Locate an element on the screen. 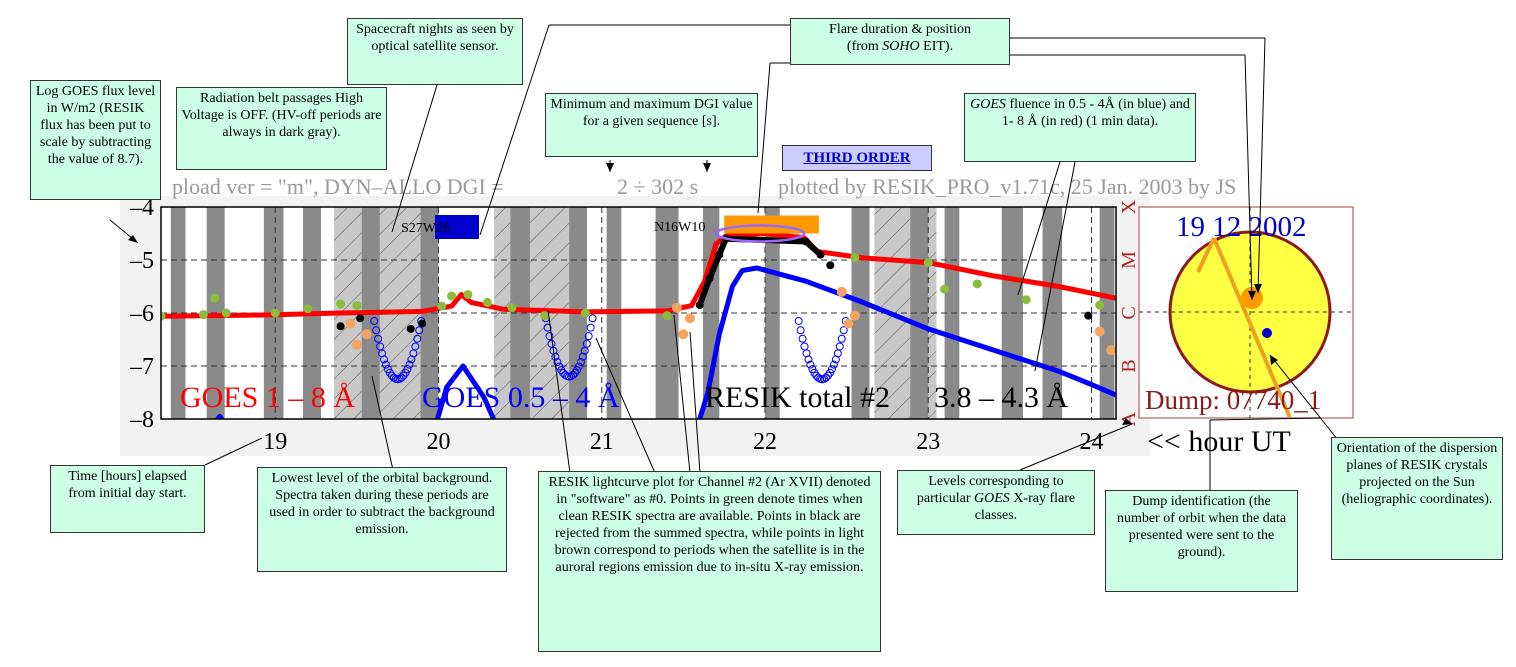 Image resolution: width=1516 pixels, height=667 pixels. note-flare-line1: Flare duration & position is located at coordinates (900, 29).